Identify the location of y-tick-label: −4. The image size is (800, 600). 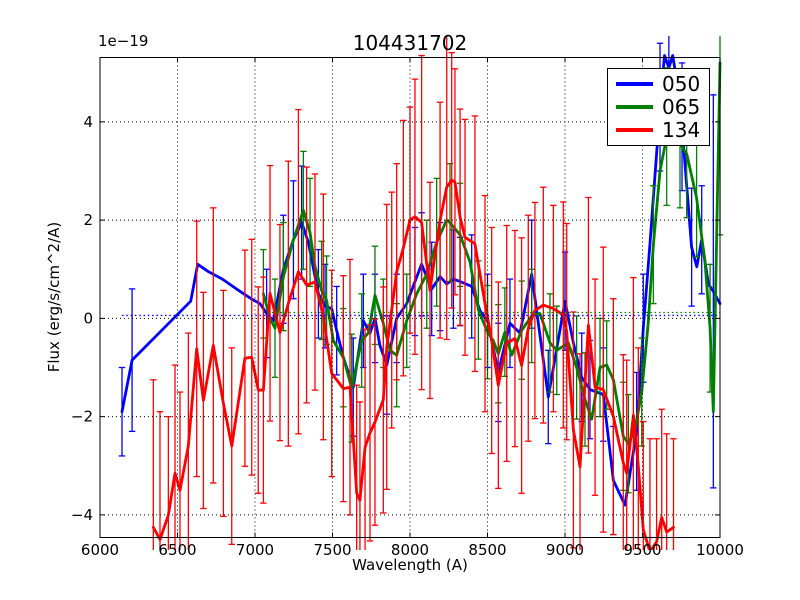
(82, 515).